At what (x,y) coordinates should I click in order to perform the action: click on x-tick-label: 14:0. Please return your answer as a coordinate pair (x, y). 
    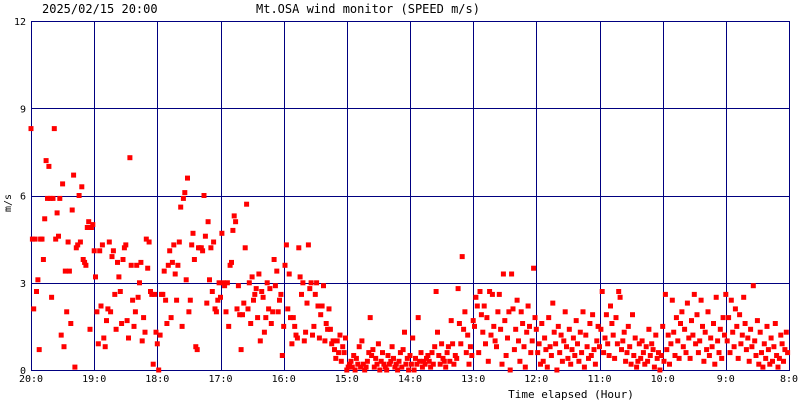
    Looking at the image, I should click on (410, 379).